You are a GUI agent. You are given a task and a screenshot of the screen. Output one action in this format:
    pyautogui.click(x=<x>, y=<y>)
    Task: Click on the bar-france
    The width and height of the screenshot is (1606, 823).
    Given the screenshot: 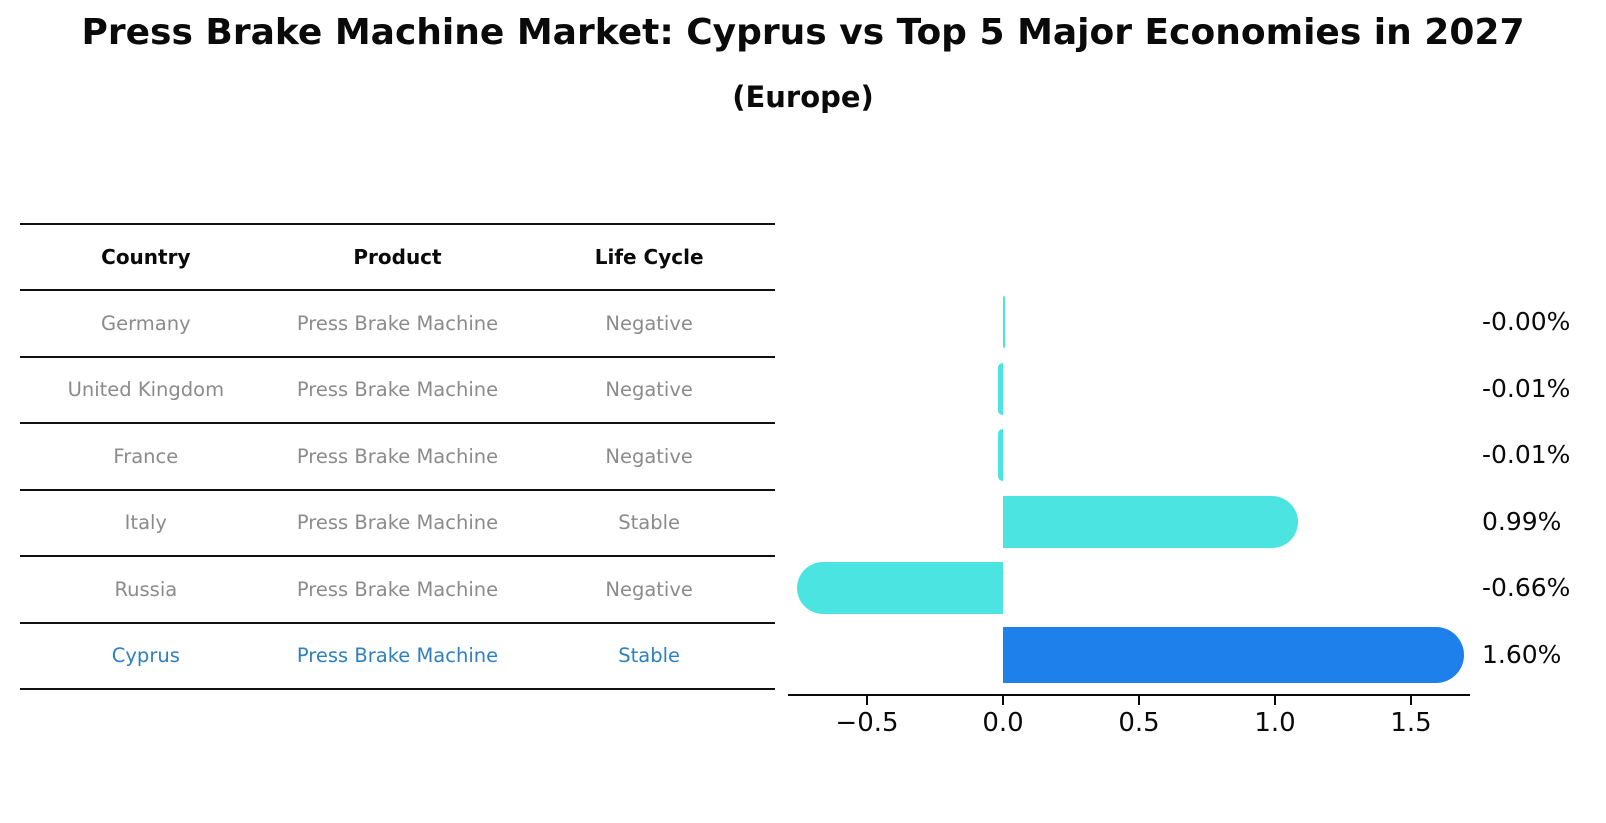 What is the action you would take?
    pyautogui.click(x=1000, y=455)
    